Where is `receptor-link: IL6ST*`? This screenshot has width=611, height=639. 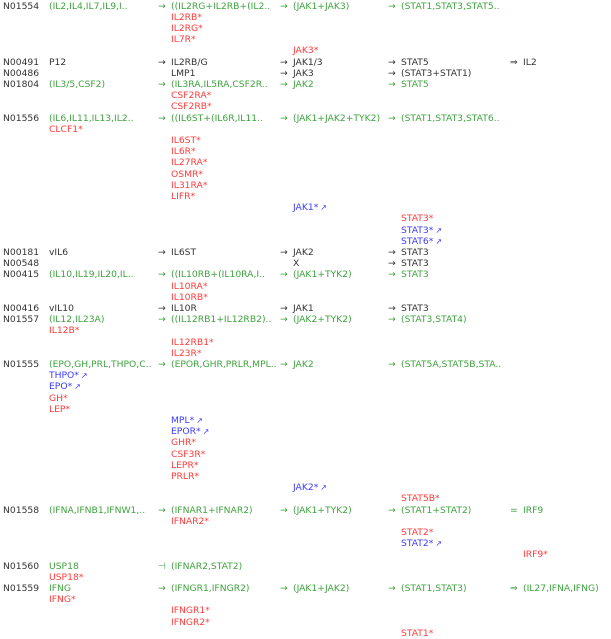
receptor-link: IL6ST* is located at coordinates (186, 140).